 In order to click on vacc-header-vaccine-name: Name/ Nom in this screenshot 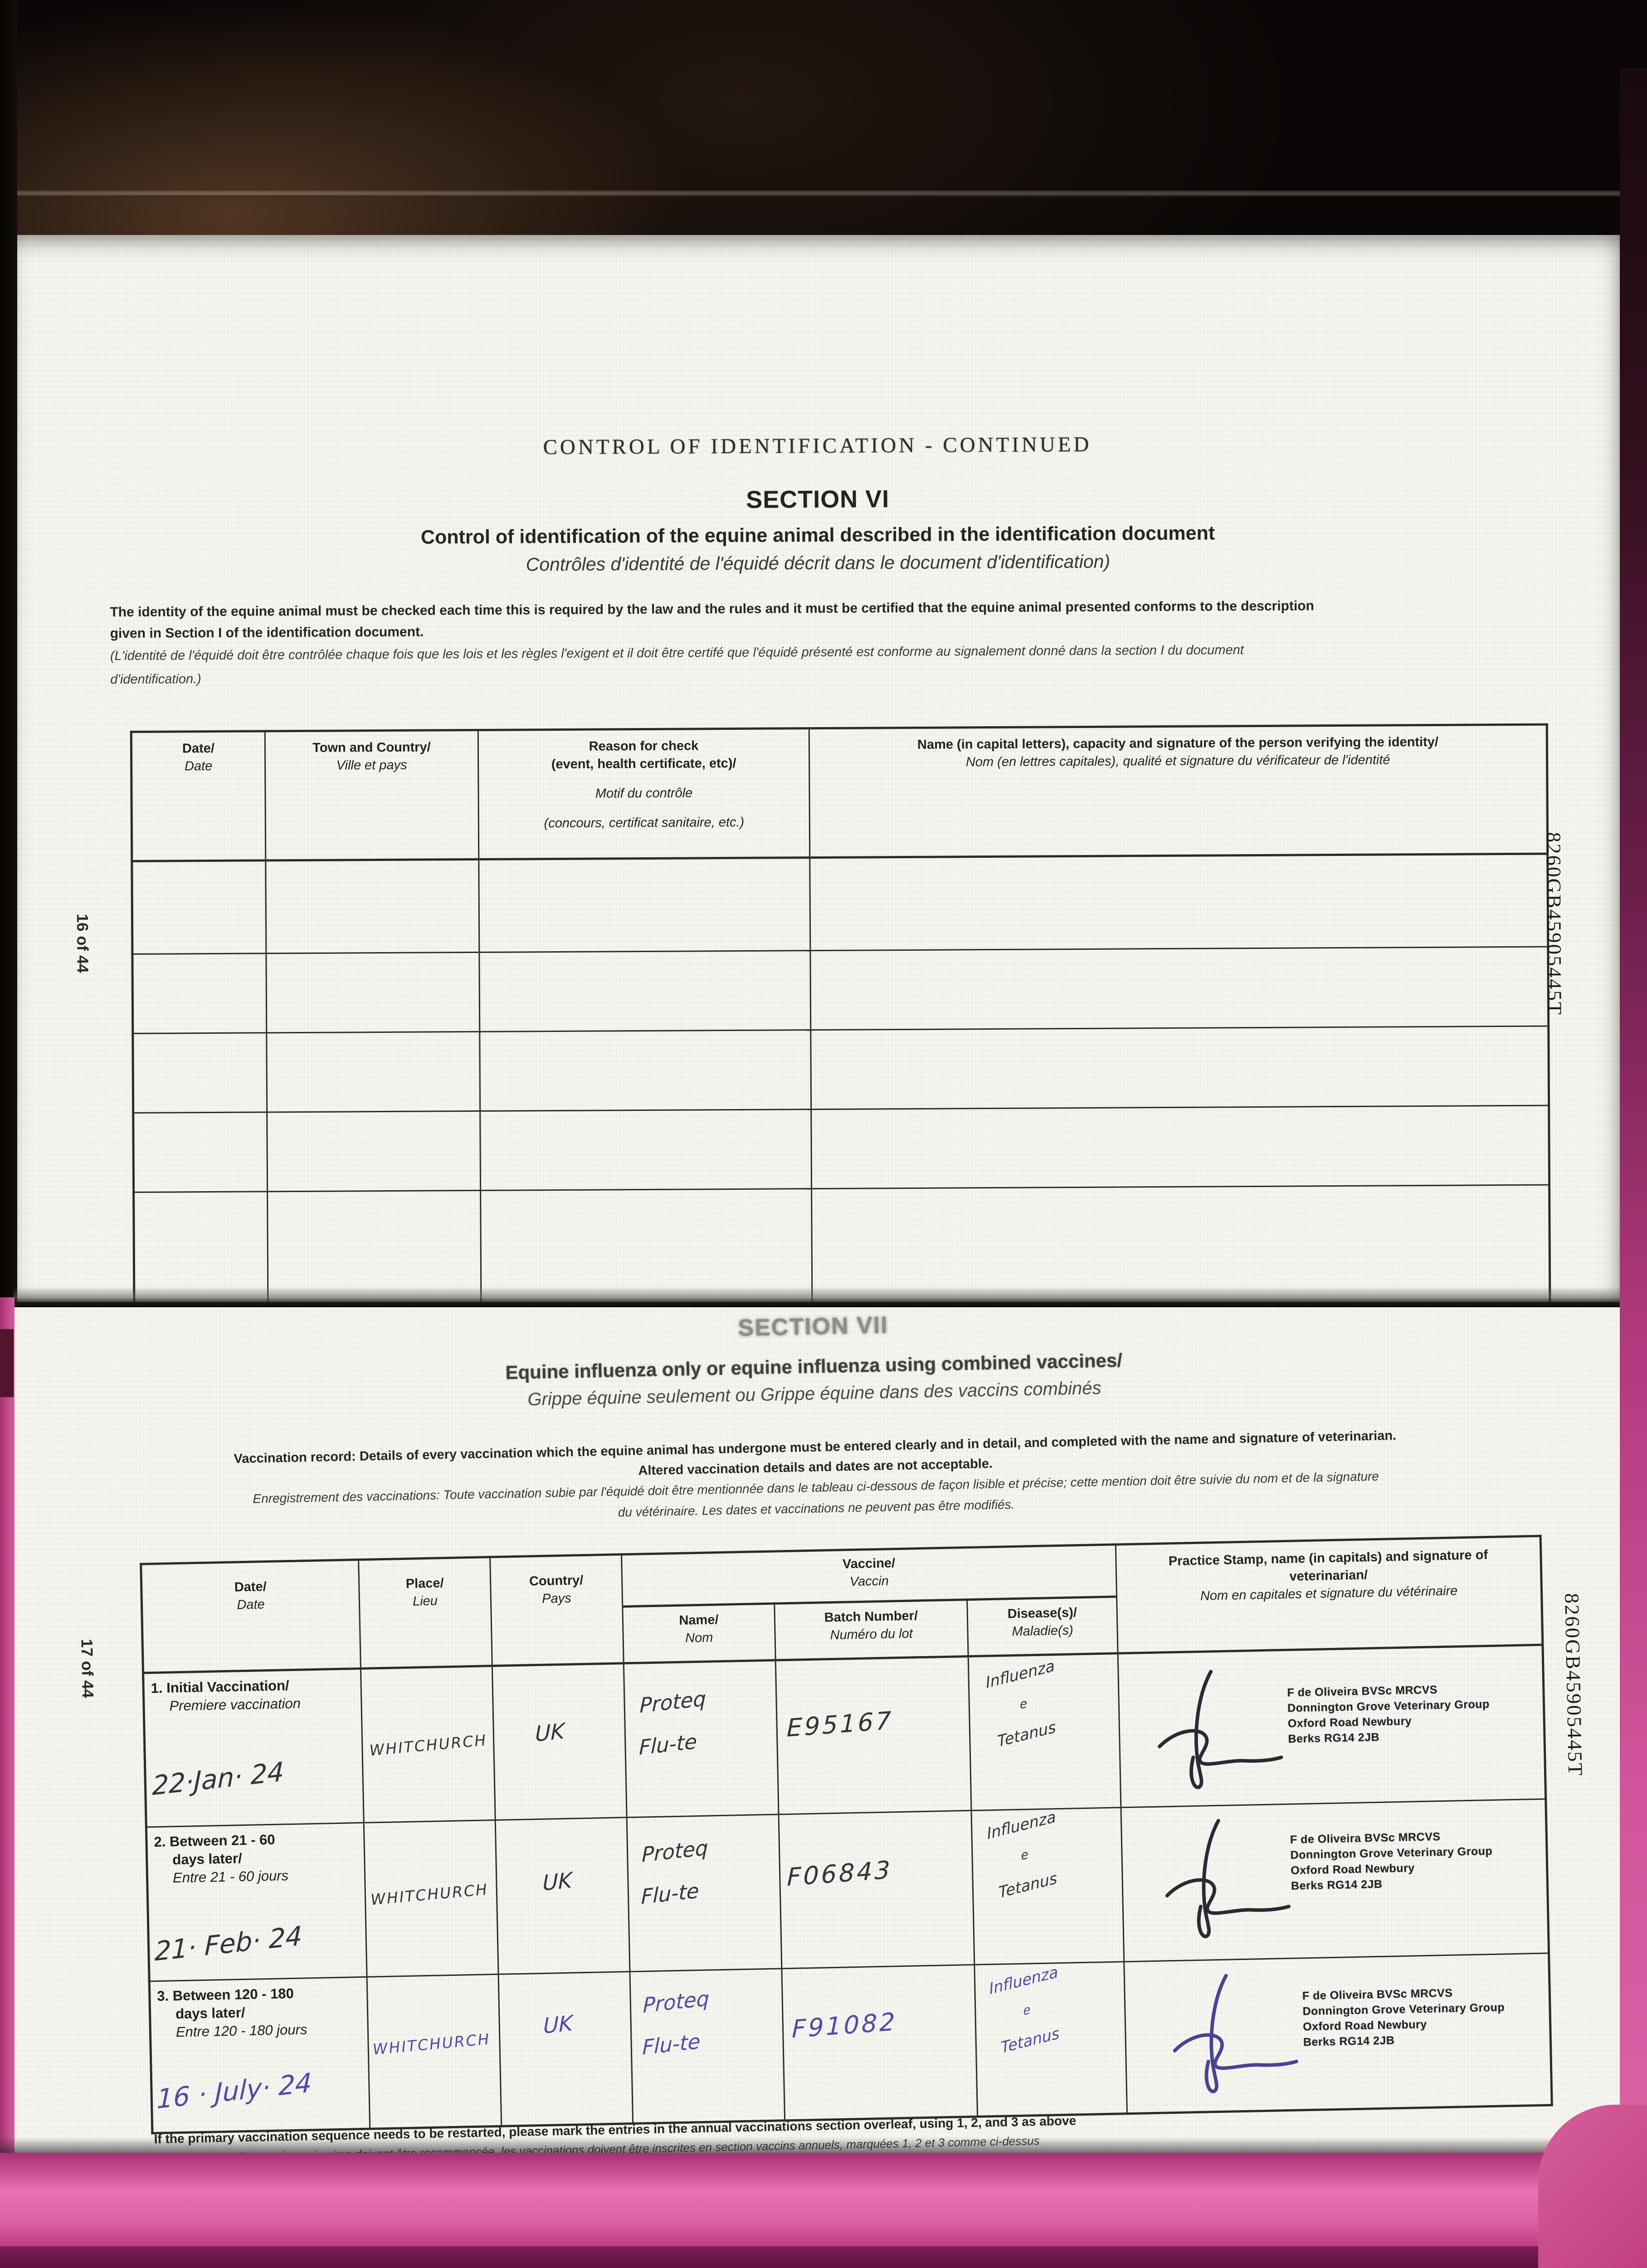, I will do `click(699, 1633)`.